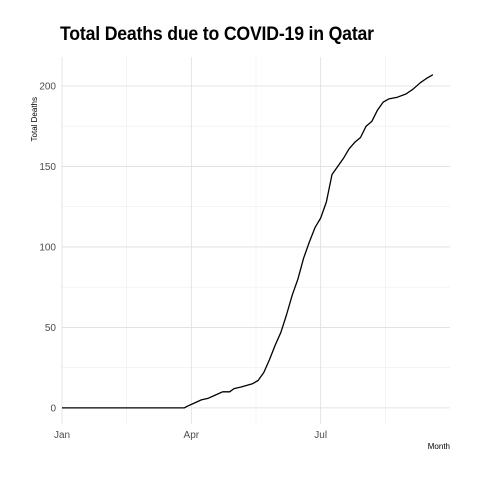  I want to click on x-axis-ticks: Jan Apr Jul, so click(190, 435).